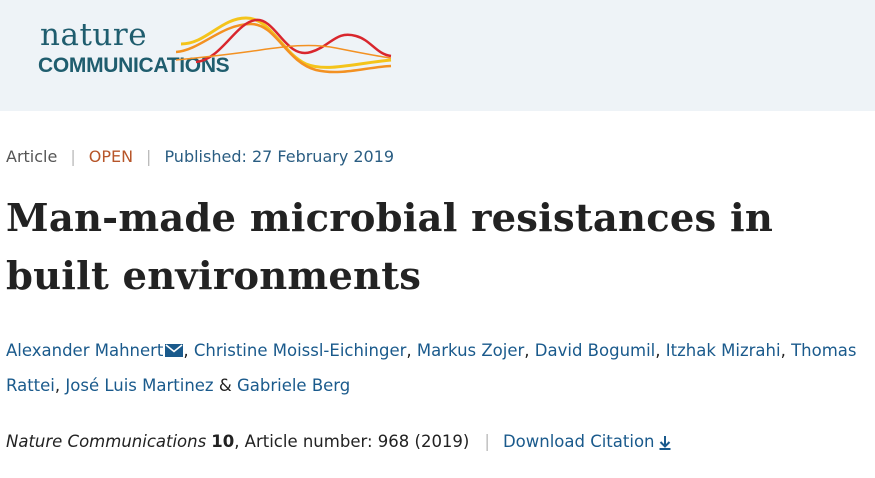  What do you see at coordinates (431, 368) in the screenshot?
I see `author-link: Thomas Rattei` at bounding box center [431, 368].